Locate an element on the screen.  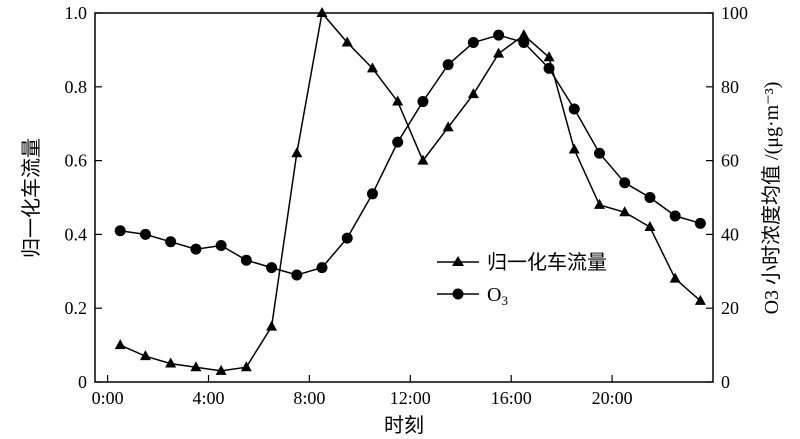
legend-label-o3-subscript: 3 is located at coordinates (504, 300).